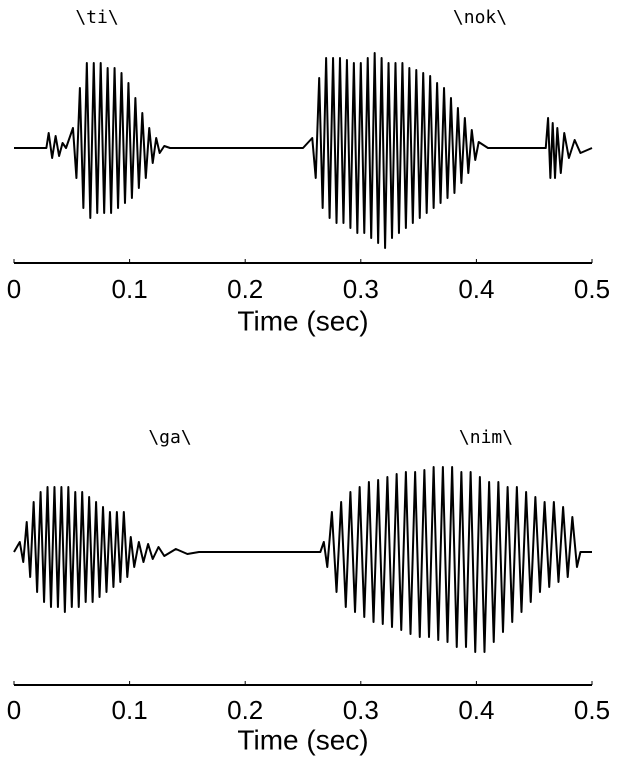 The height and width of the screenshot is (766, 617). Describe the element at coordinates (169, 437) in the screenshot. I see `annotation: \ga\` at that location.